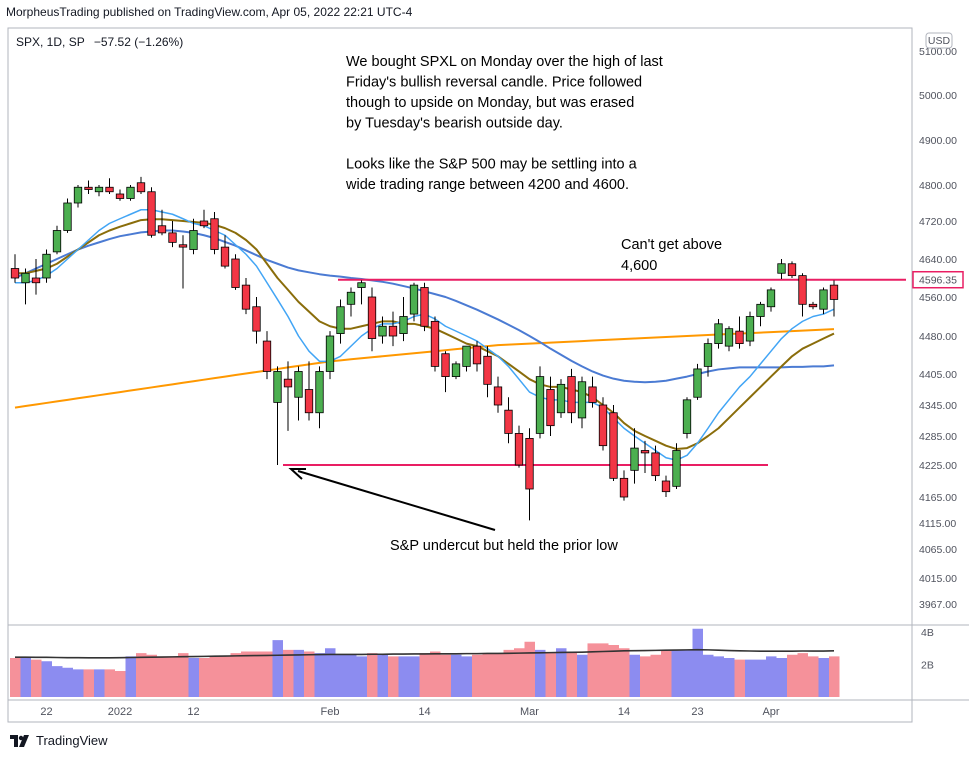  I want to click on date-tick-label: 22, so click(46, 712).